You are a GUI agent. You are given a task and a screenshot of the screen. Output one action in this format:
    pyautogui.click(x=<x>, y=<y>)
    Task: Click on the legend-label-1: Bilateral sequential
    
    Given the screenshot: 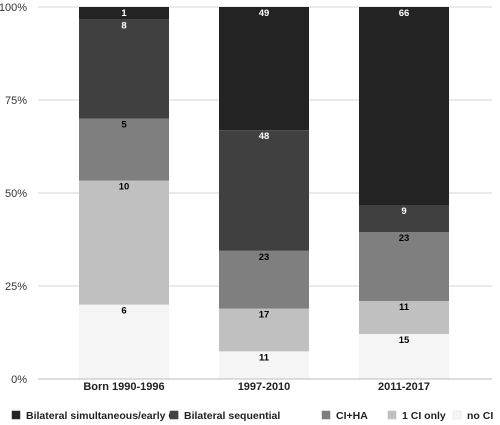 What is the action you would take?
    pyautogui.click(x=232, y=416)
    